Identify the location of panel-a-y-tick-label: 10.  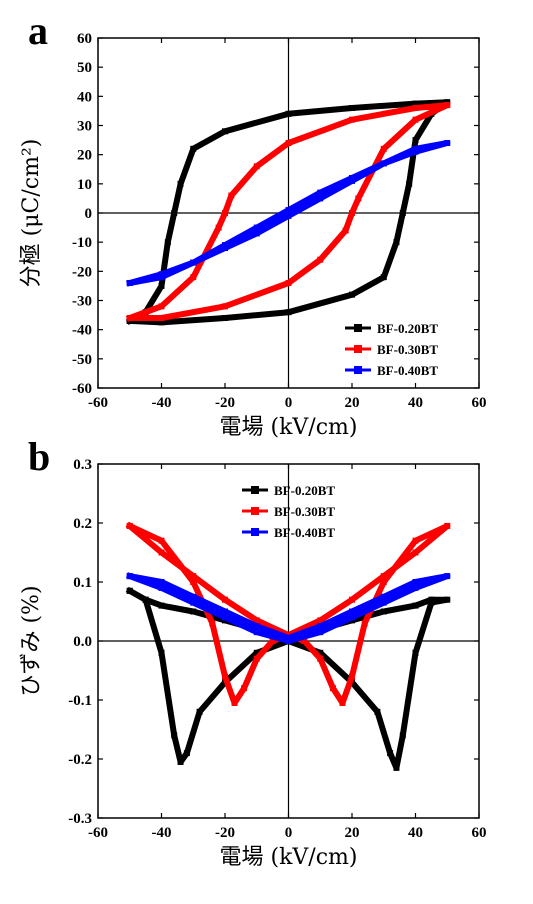
(84, 185).